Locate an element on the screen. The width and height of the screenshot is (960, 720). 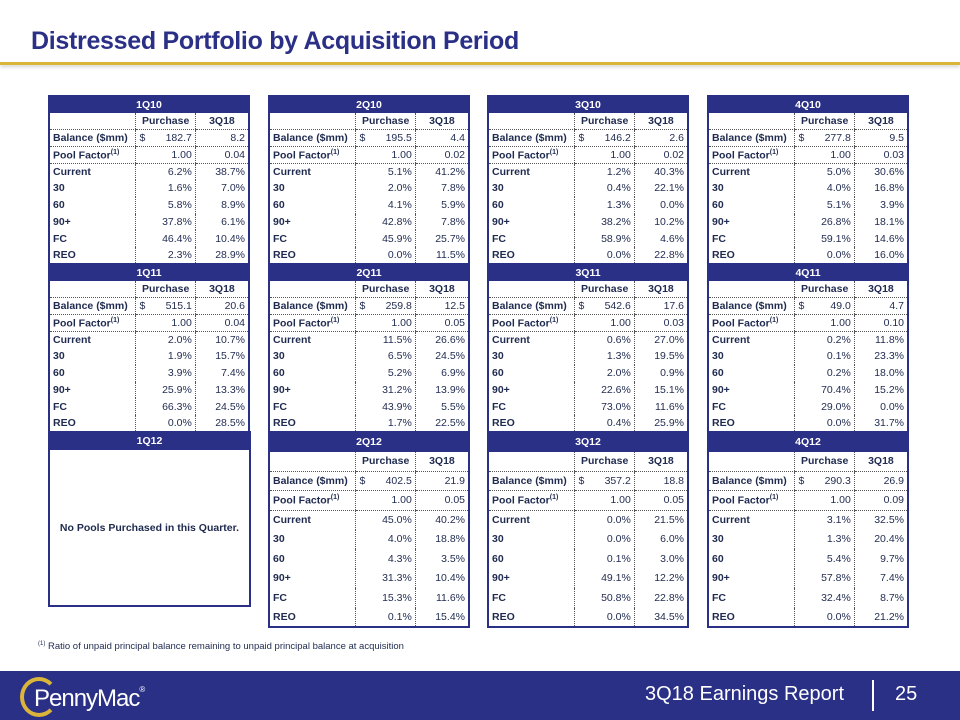
table-row: 60 1.3% 0.0% is located at coordinates (588, 205).